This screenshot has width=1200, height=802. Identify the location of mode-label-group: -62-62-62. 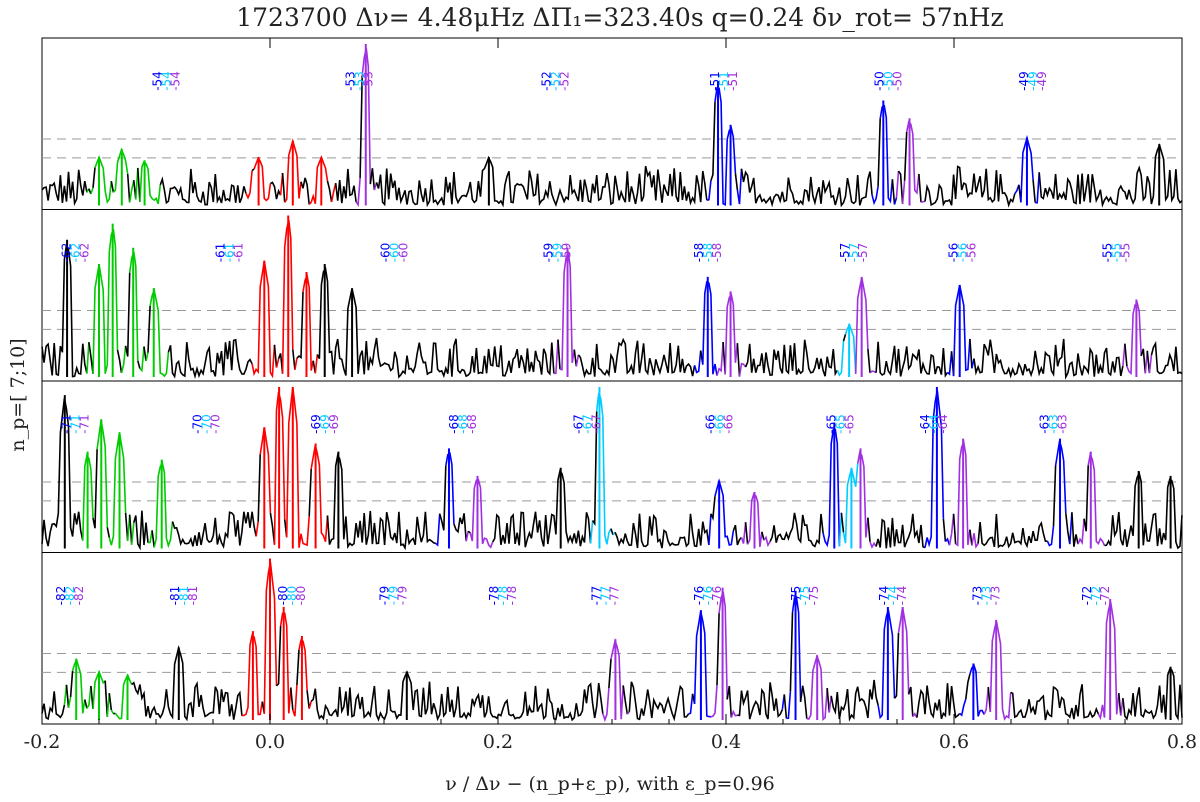
(76, 253).